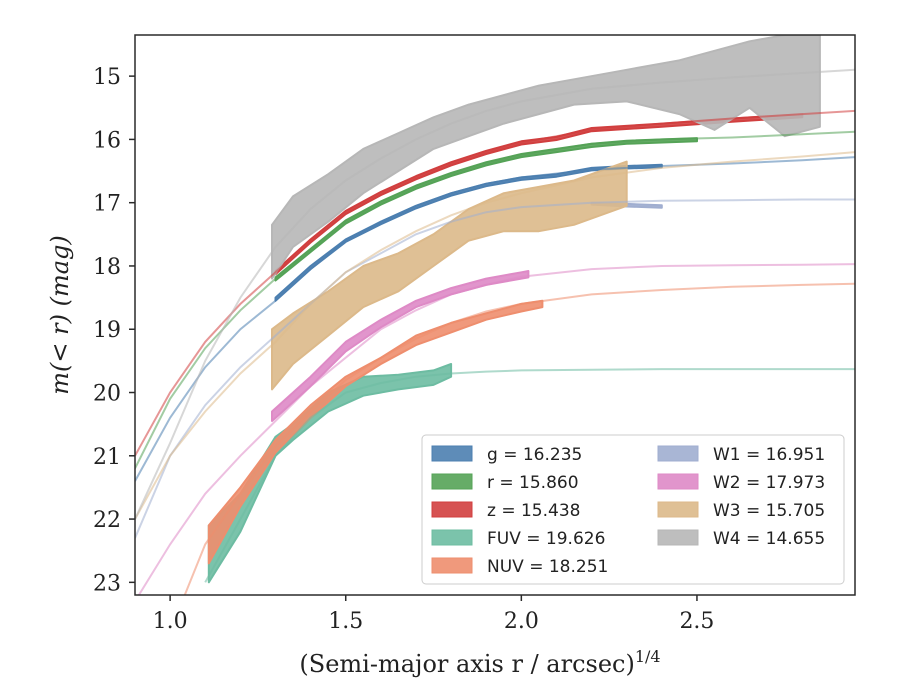  What do you see at coordinates (107, 204) in the screenshot?
I see `y-tick-label: 17` at bounding box center [107, 204].